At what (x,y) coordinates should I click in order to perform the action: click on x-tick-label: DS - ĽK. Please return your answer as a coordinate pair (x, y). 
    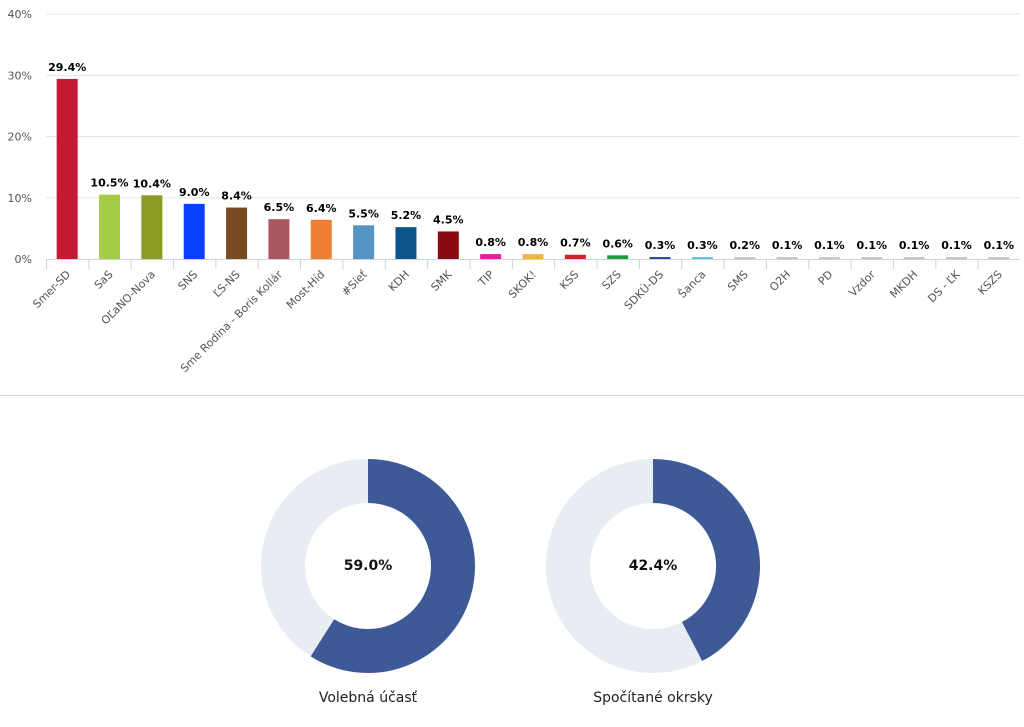
    Looking at the image, I should click on (944, 286).